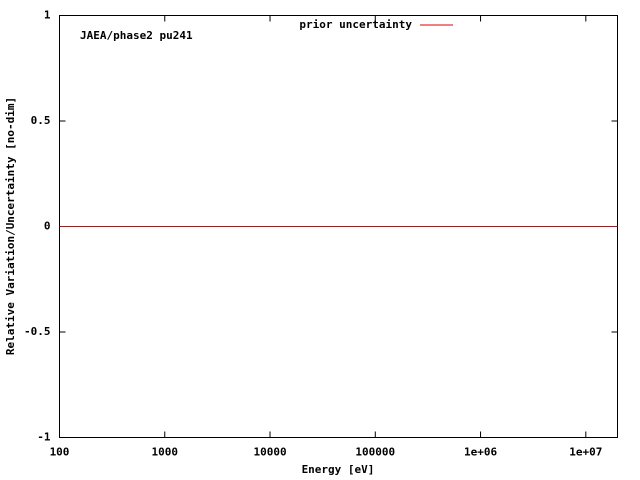  What do you see at coordinates (47, 226) in the screenshot?
I see `y-tick-label: 0` at bounding box center [47, 226].